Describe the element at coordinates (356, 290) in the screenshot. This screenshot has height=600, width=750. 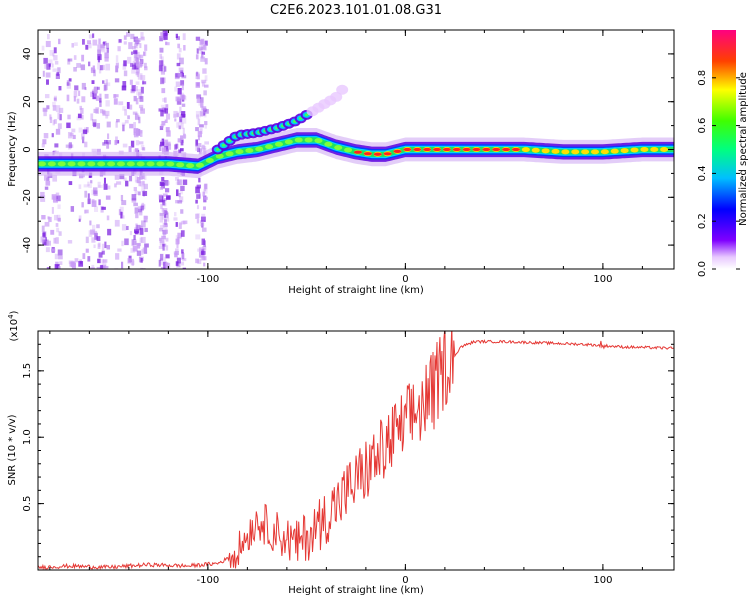
I see `spectrogram-xlabel: Height of straight line (km)` at that location.